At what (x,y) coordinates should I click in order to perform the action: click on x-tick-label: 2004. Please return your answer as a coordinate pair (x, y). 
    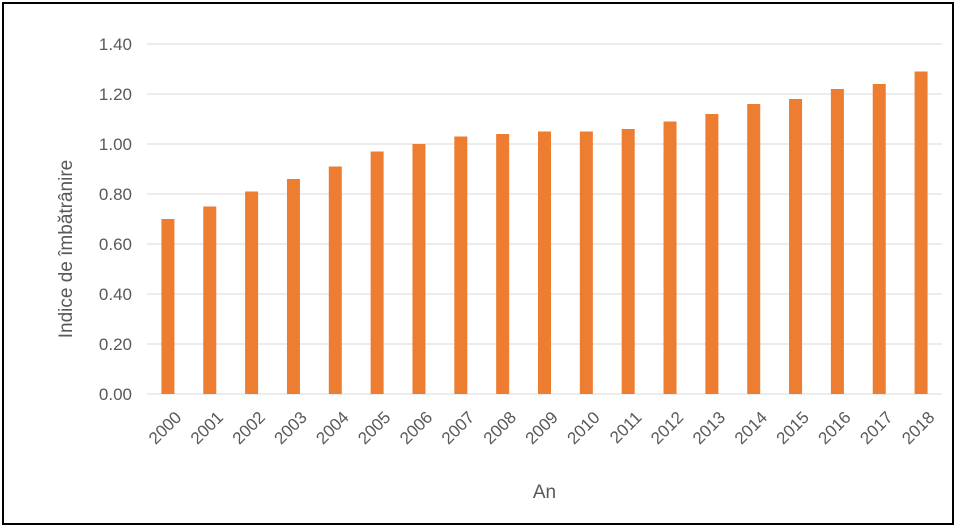
    Looking at the image, I should click on (332, 428).